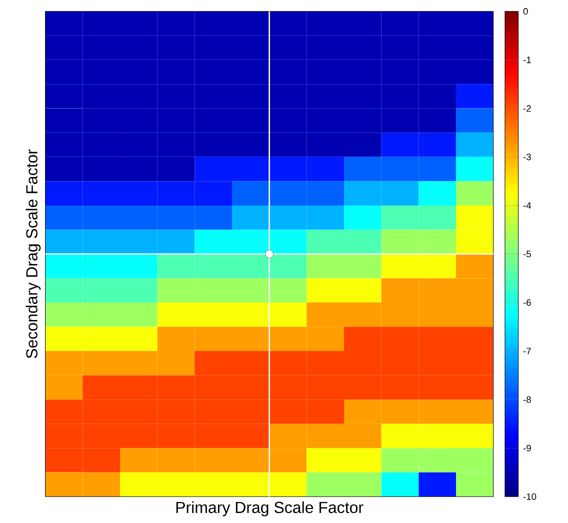  What do you see at coordinates (527, 108) in the screenshot?
I see `color-bar-label: -2` at bounding box center [527, 108].